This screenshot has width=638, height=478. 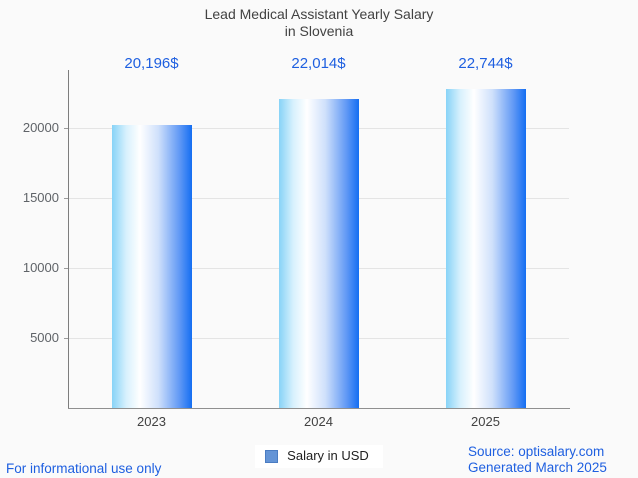 I want to click on y-axis-line, so click(x=68, y=239).